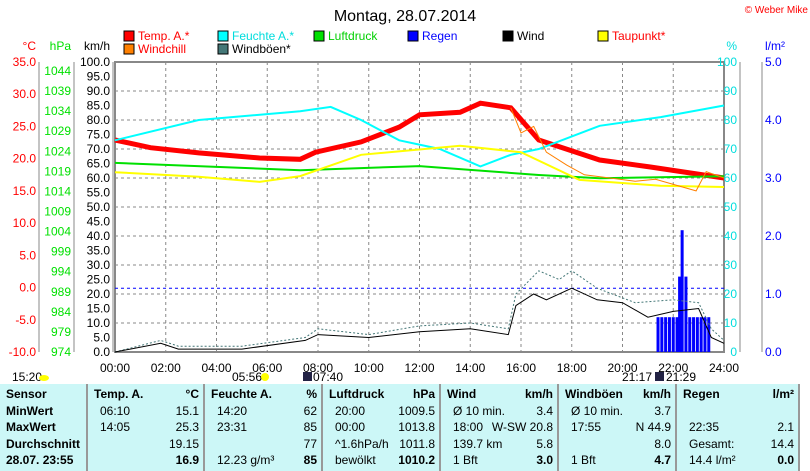 The height and width of the screenshot is (471, 810). I want to click on x-tick-label: 22:00, so click(673, 368).